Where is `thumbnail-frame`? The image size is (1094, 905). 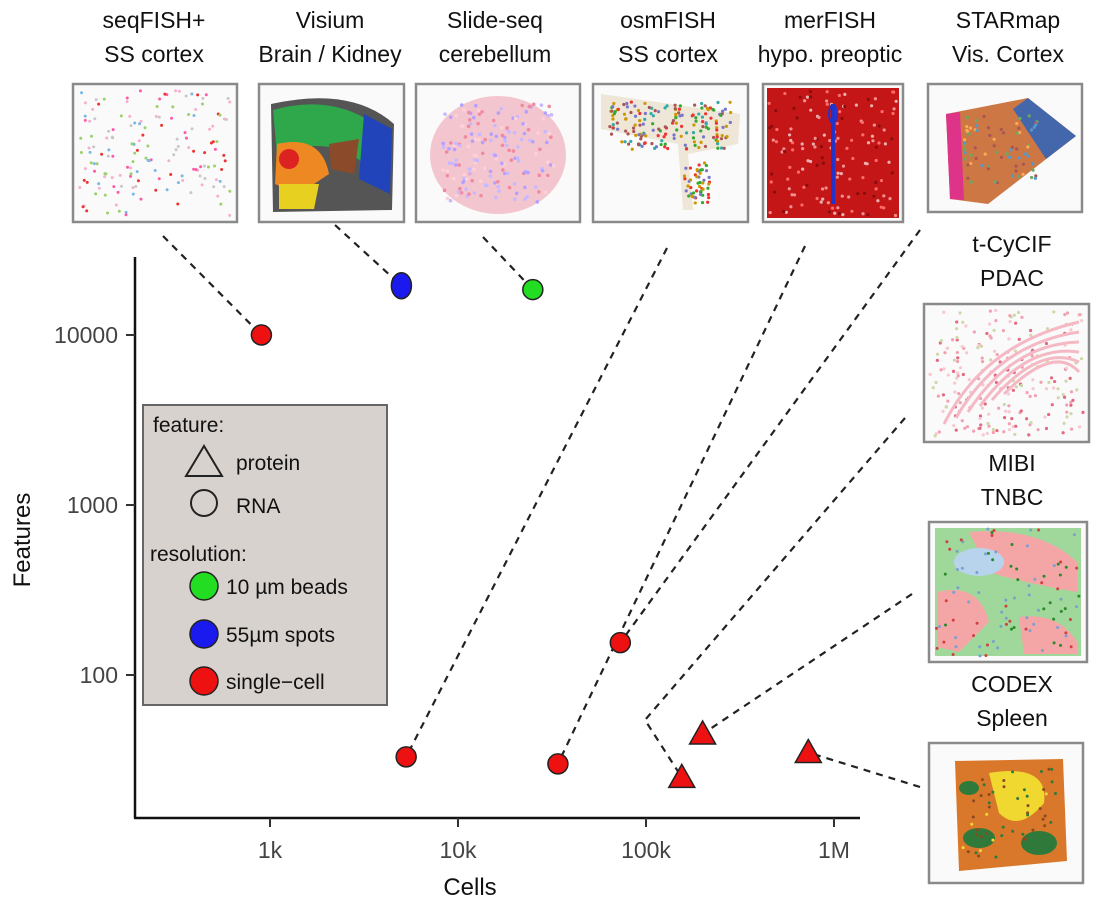
thumbnail-frame is located at coordinates (155, 153).